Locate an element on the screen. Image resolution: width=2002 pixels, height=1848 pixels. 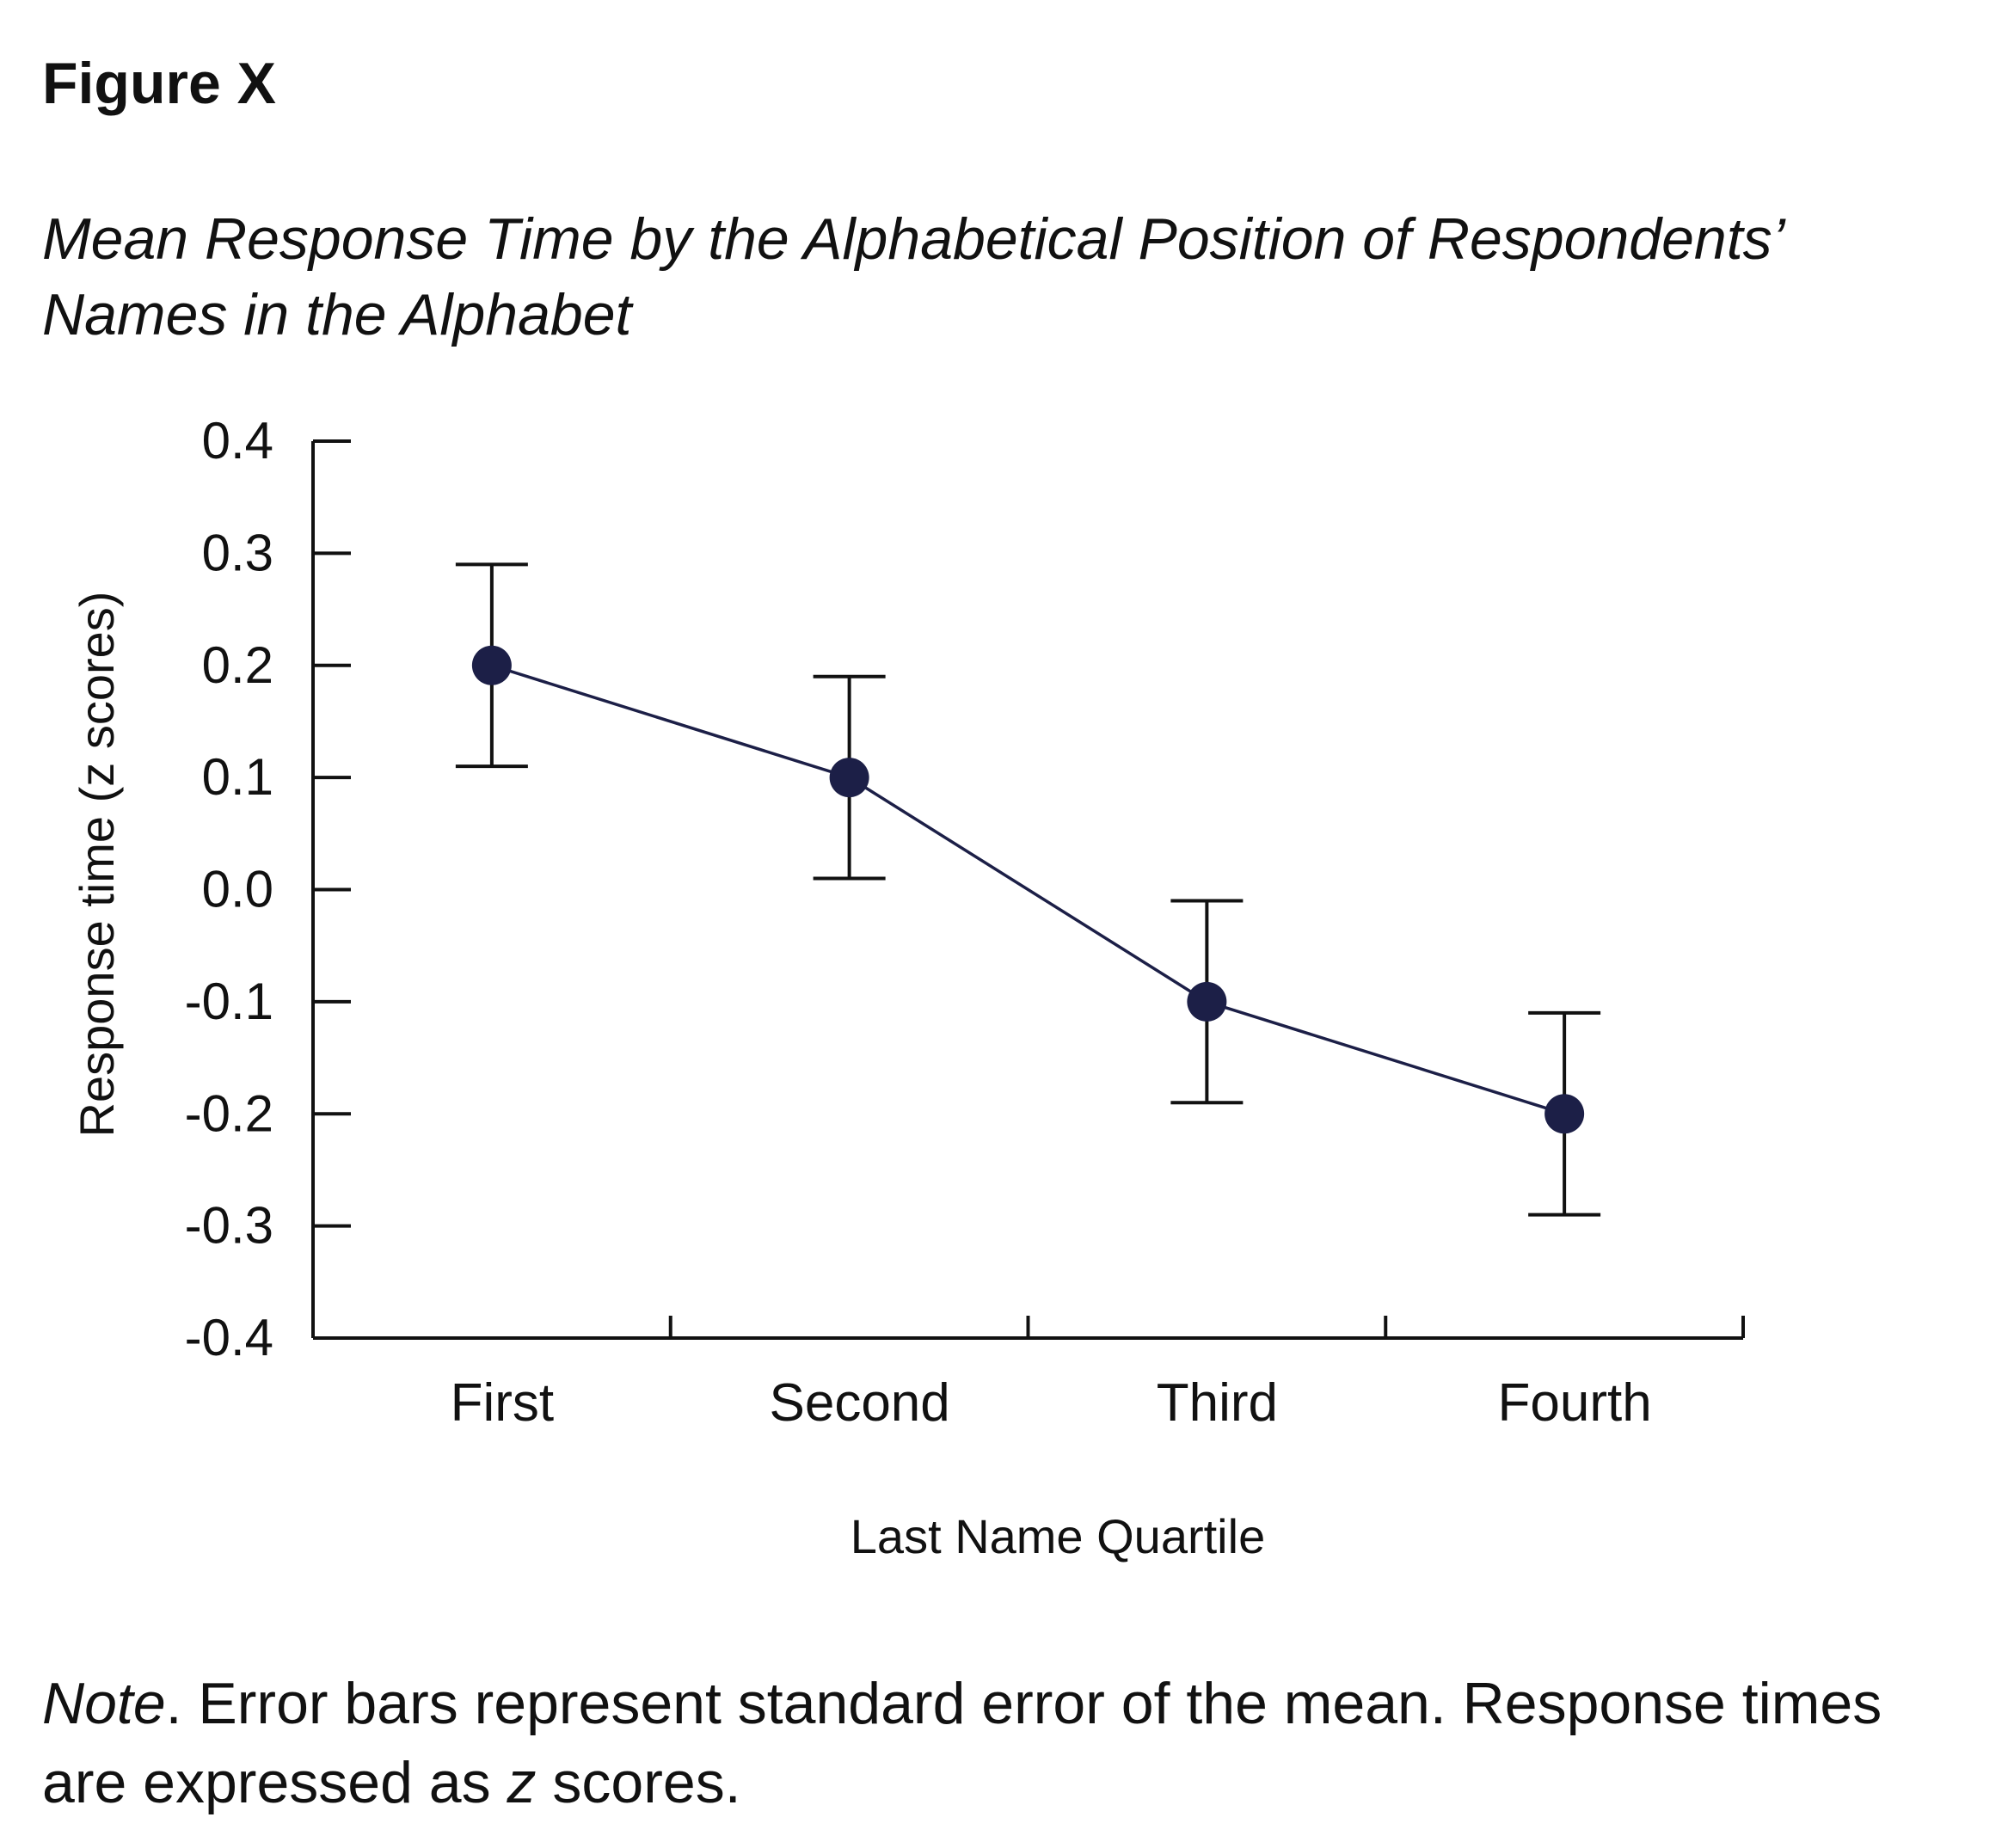
x-tick-label: Fourth is located at coordinates (1575, 1403).